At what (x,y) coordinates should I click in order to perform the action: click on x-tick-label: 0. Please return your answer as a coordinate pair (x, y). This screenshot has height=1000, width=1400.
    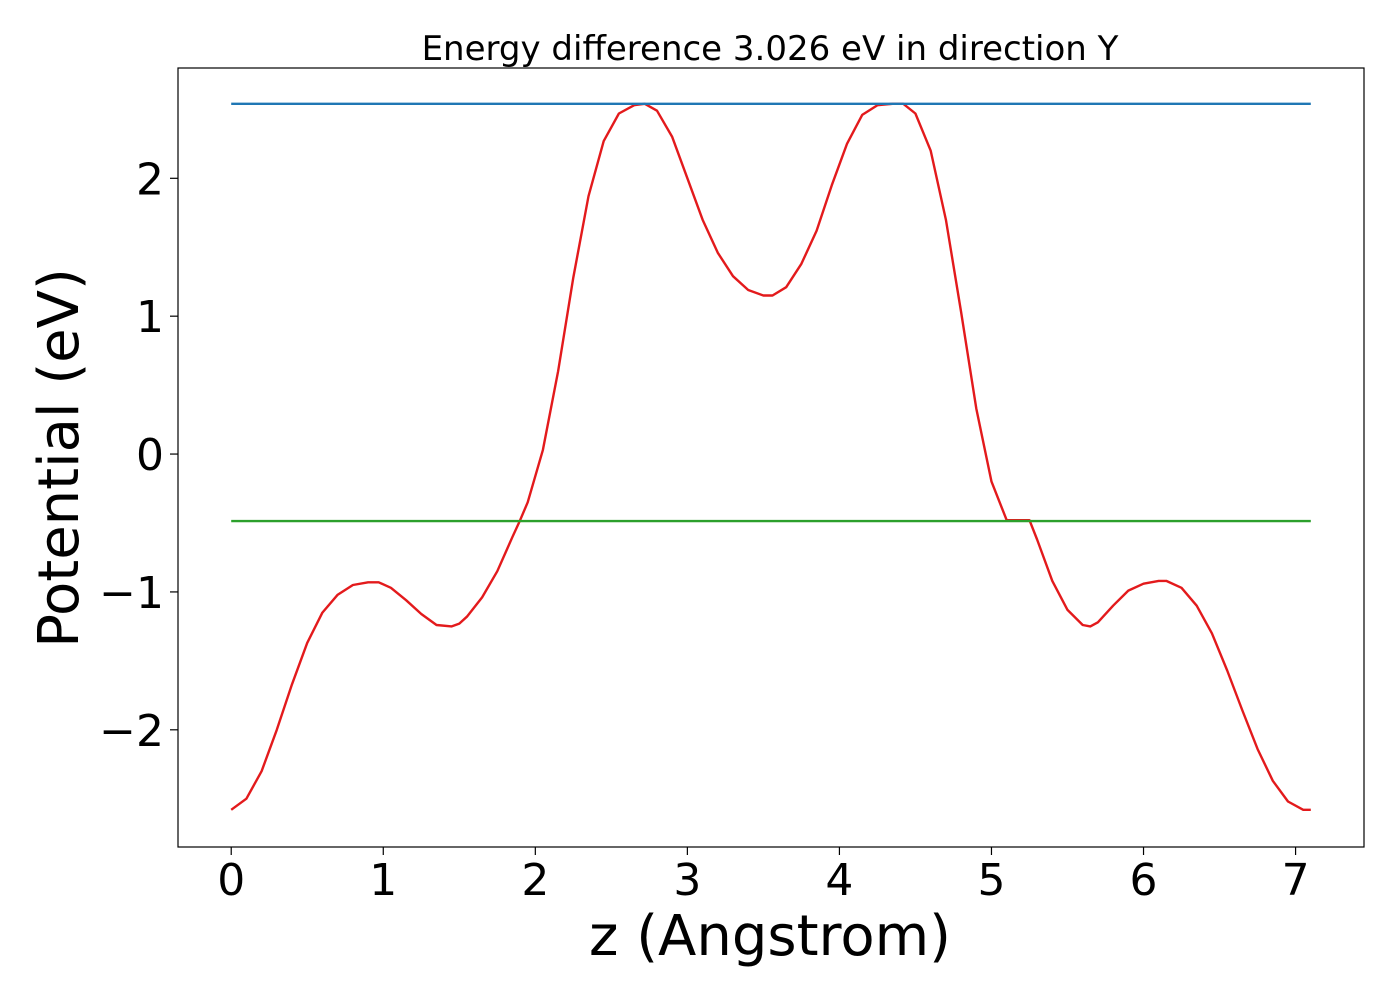
    Looking at the image, I should click on (231, 880).